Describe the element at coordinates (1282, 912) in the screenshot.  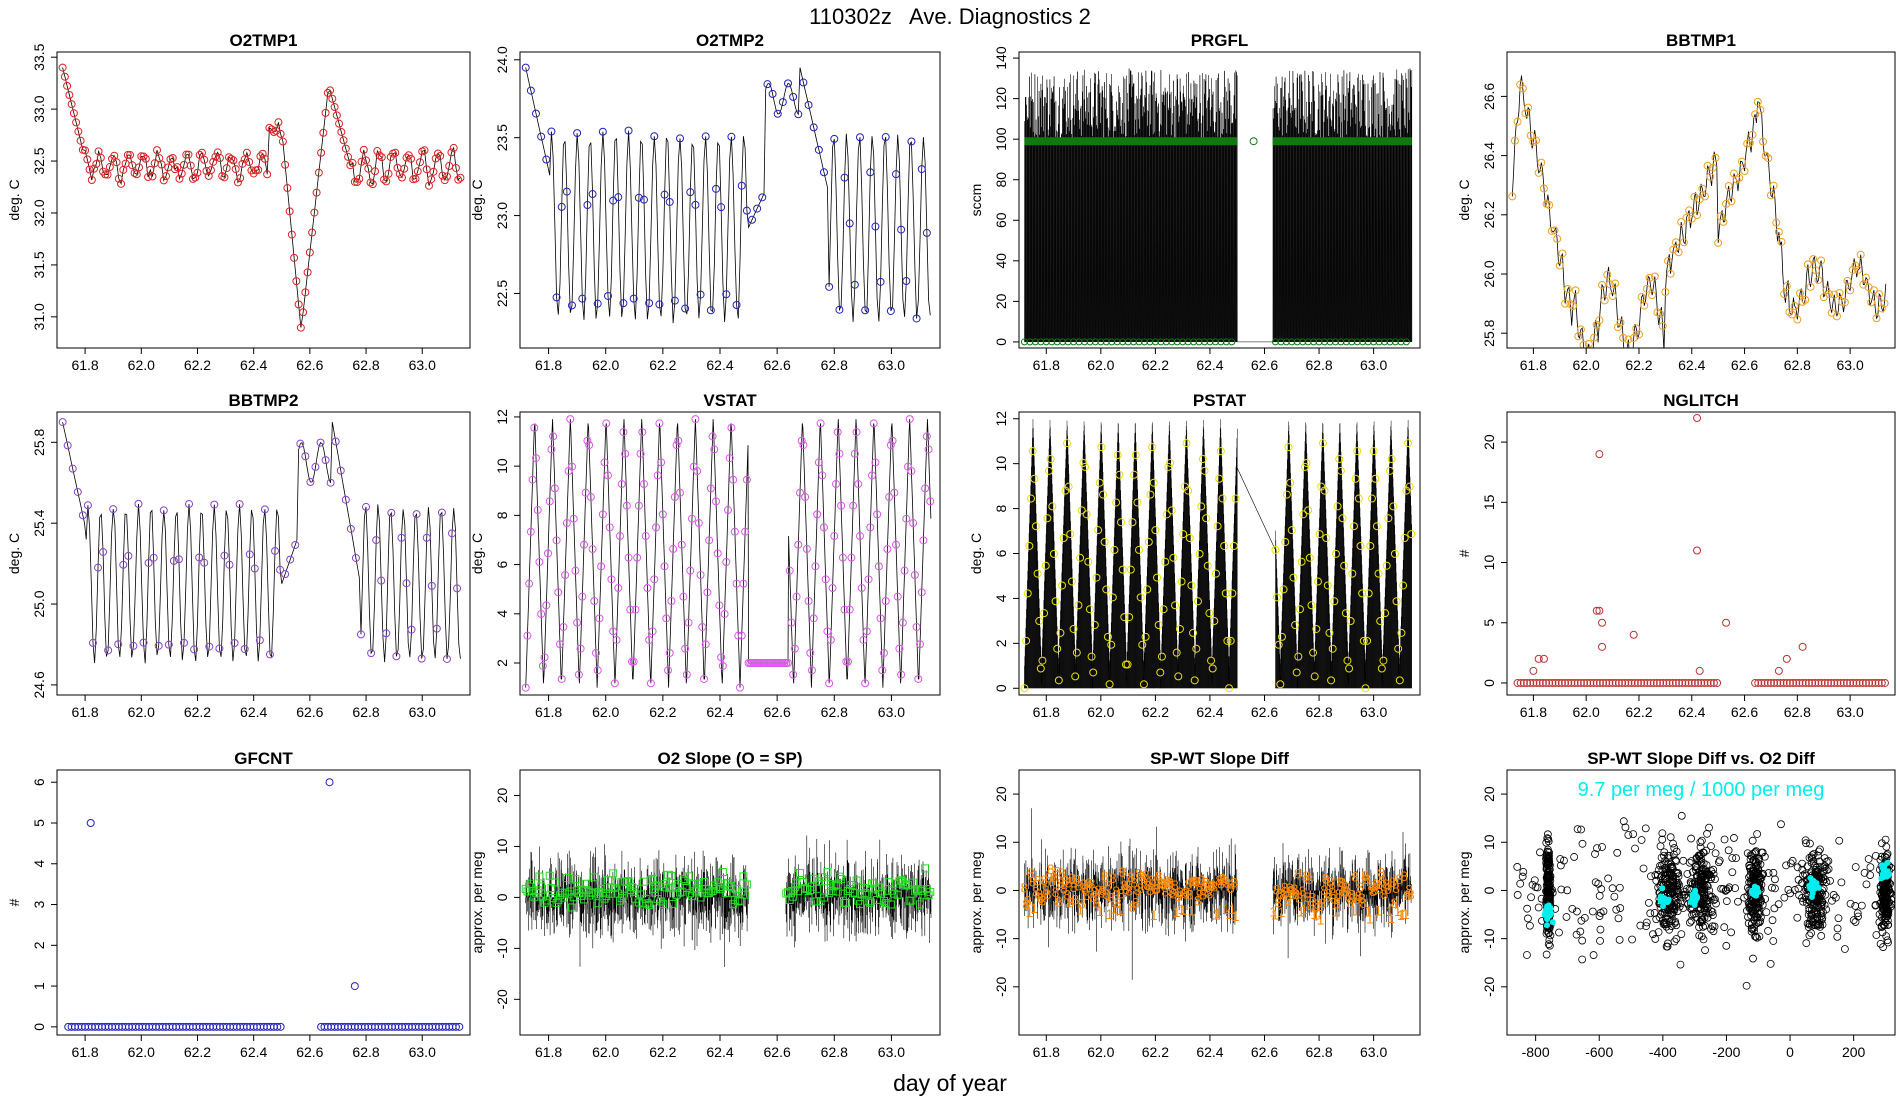
I see `data-label: 1` at that location.